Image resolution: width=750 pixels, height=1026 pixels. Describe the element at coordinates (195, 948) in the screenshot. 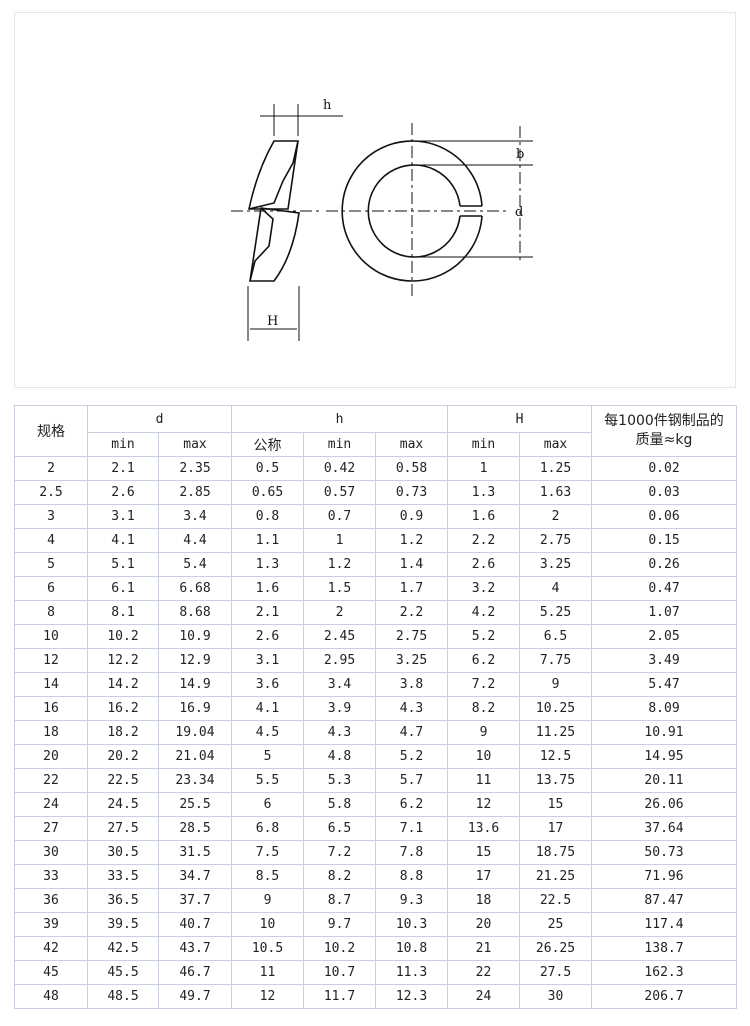

I see `table-cell: 43.7` at that location.